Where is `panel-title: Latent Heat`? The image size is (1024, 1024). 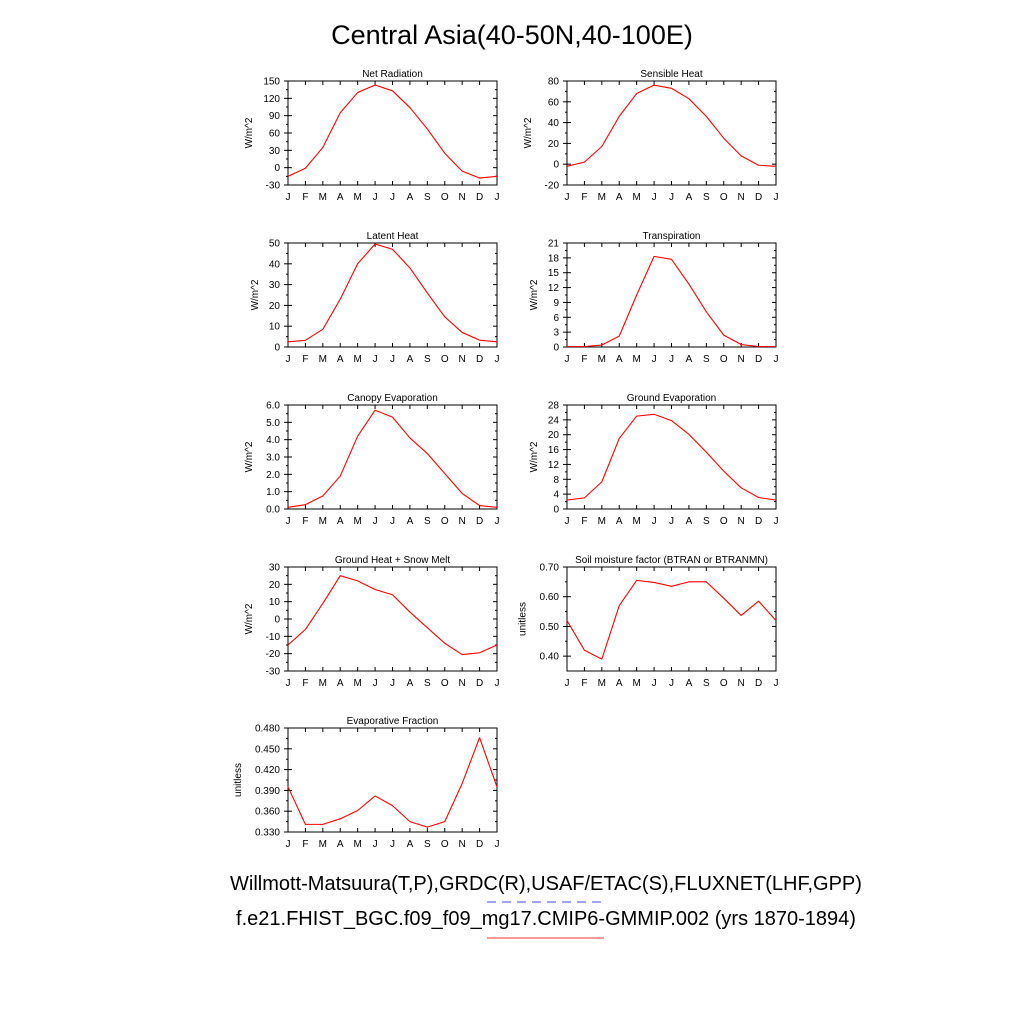
panel-title: Latent Heat is located at coordinates (393, 236).